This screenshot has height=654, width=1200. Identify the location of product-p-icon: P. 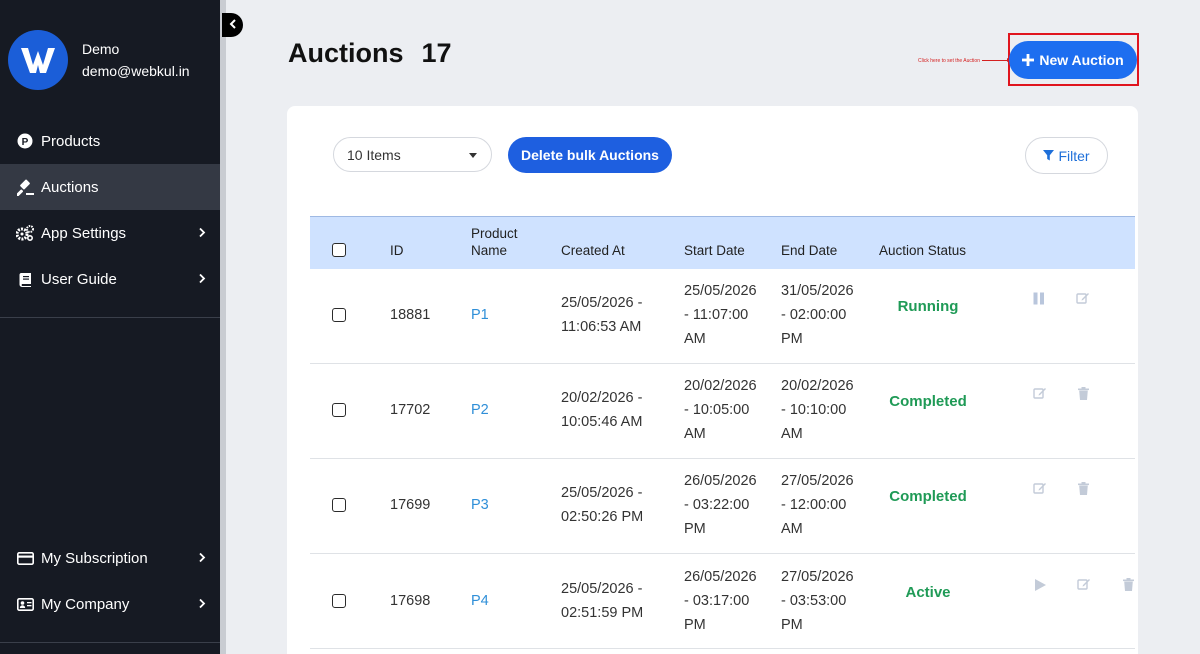
(25, 141).